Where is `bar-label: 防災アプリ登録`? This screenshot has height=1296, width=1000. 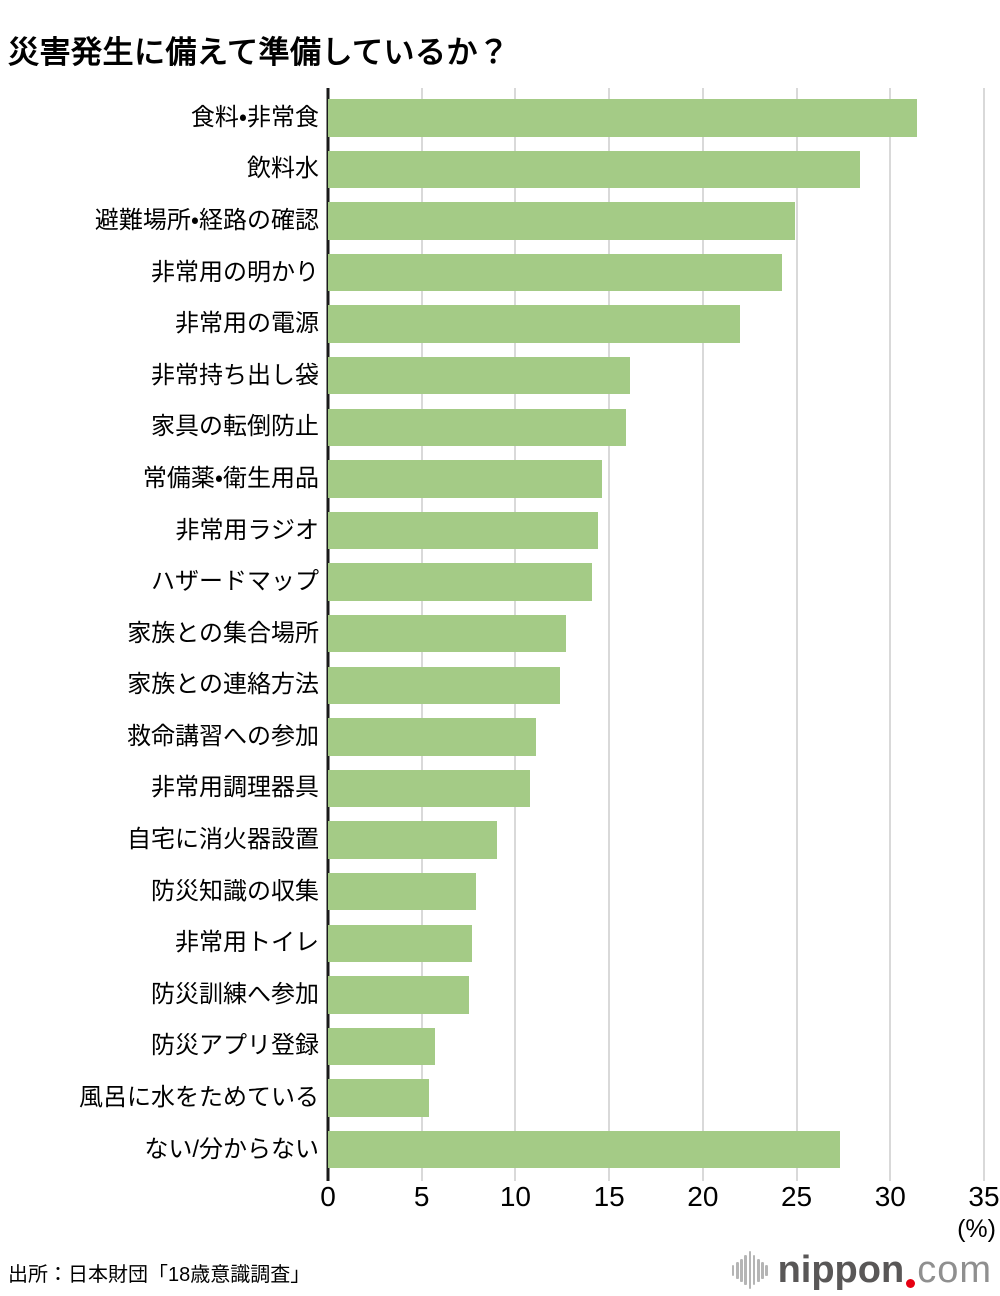
bar-label: 防災アプリ登録 is located at coordinates (235, 1046).